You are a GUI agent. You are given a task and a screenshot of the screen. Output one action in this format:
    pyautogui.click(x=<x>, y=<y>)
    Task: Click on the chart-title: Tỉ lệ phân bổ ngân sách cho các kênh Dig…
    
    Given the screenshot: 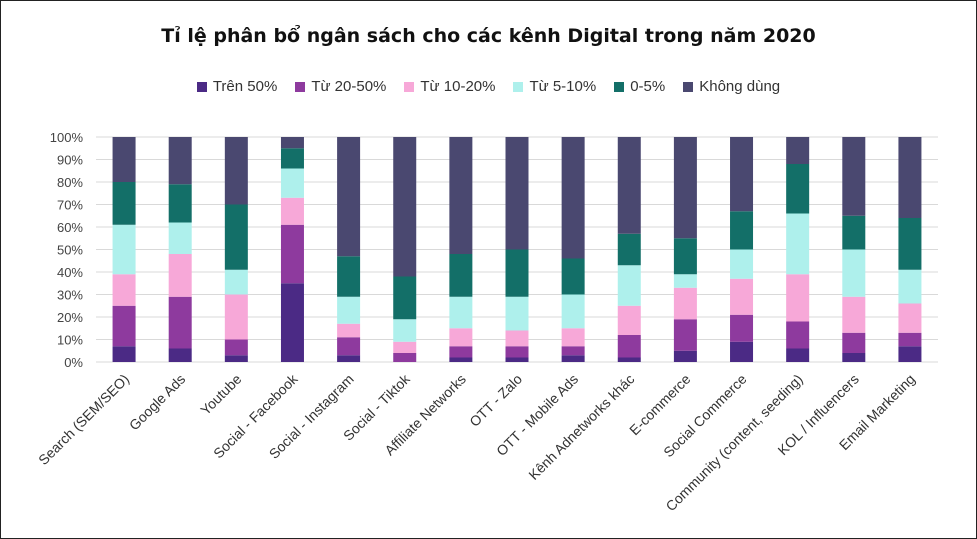 What is the action you would take?
    pyautogui.click(x=488, y=36)
    